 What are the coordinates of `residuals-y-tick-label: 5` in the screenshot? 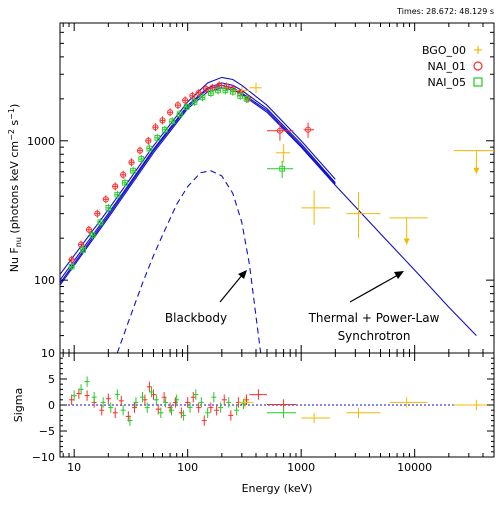 It's located at (51, 379).